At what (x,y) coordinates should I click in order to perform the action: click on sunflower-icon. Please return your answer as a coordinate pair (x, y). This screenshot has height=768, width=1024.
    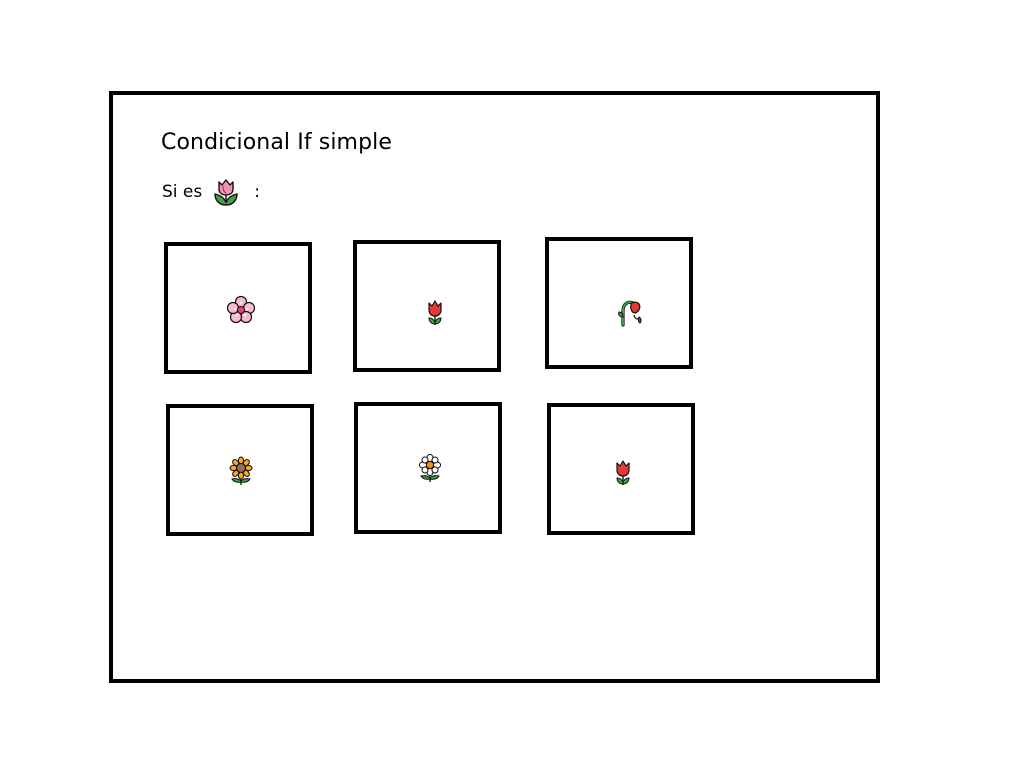
    Looking at the image, I should click on (241, 471).